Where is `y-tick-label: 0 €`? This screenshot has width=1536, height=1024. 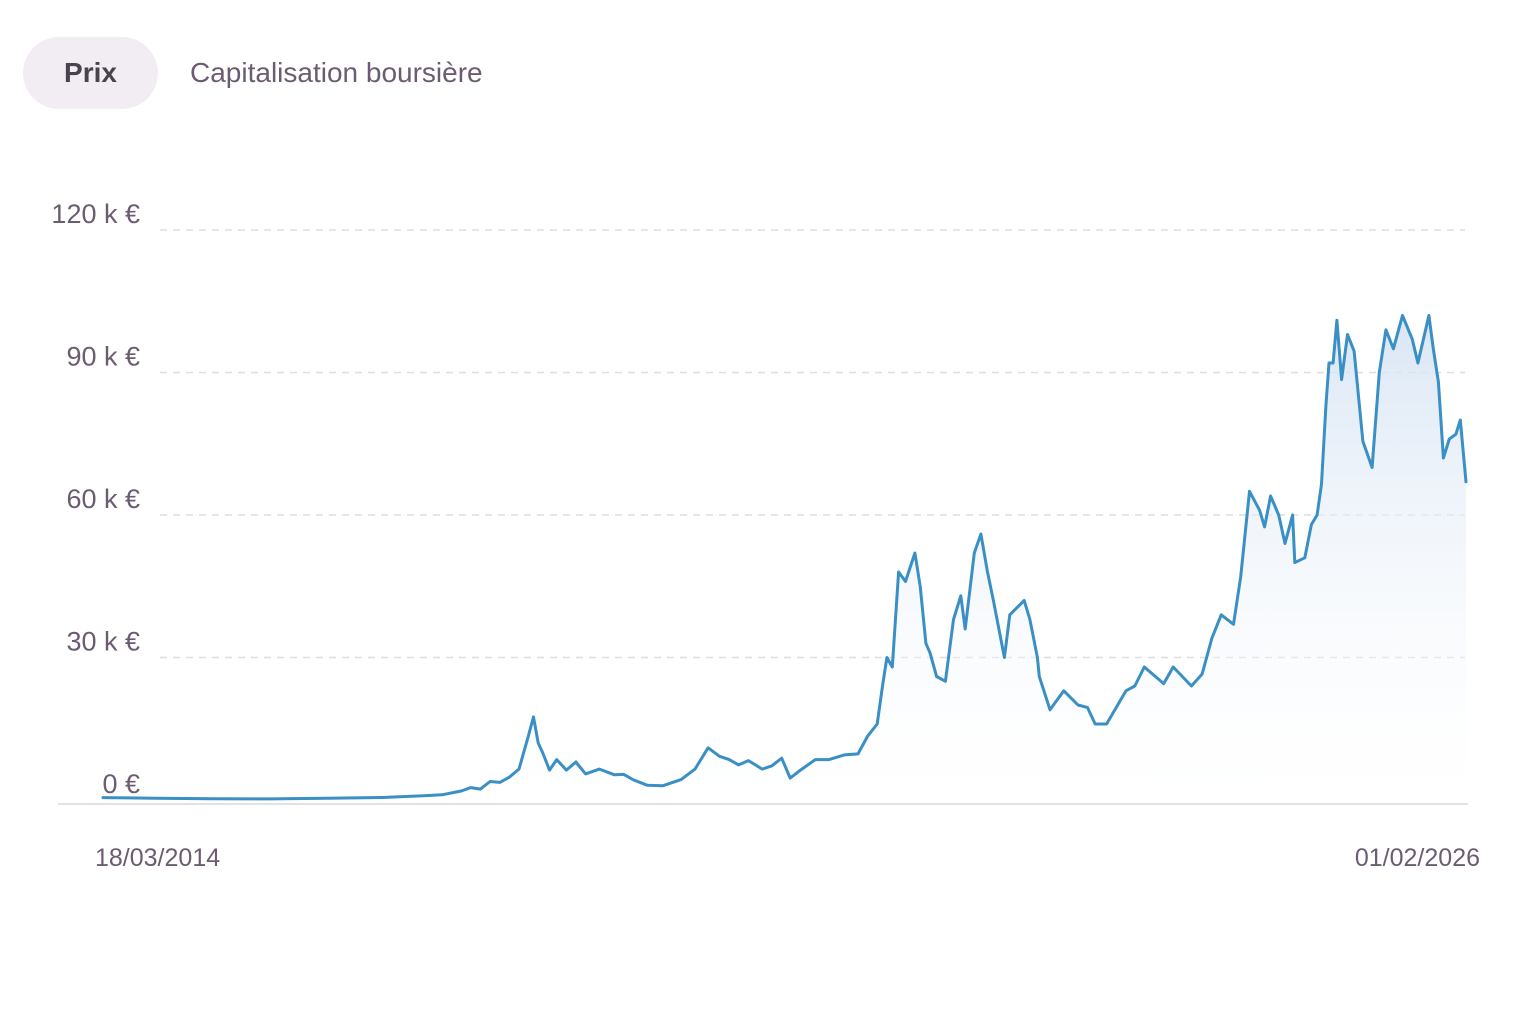
y-tick-label: 0 € is located at coordinates (121, 784).